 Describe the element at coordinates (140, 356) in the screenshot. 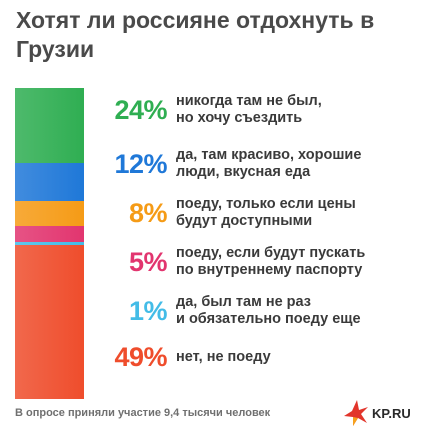

I see `value-label: 49%` at that location.